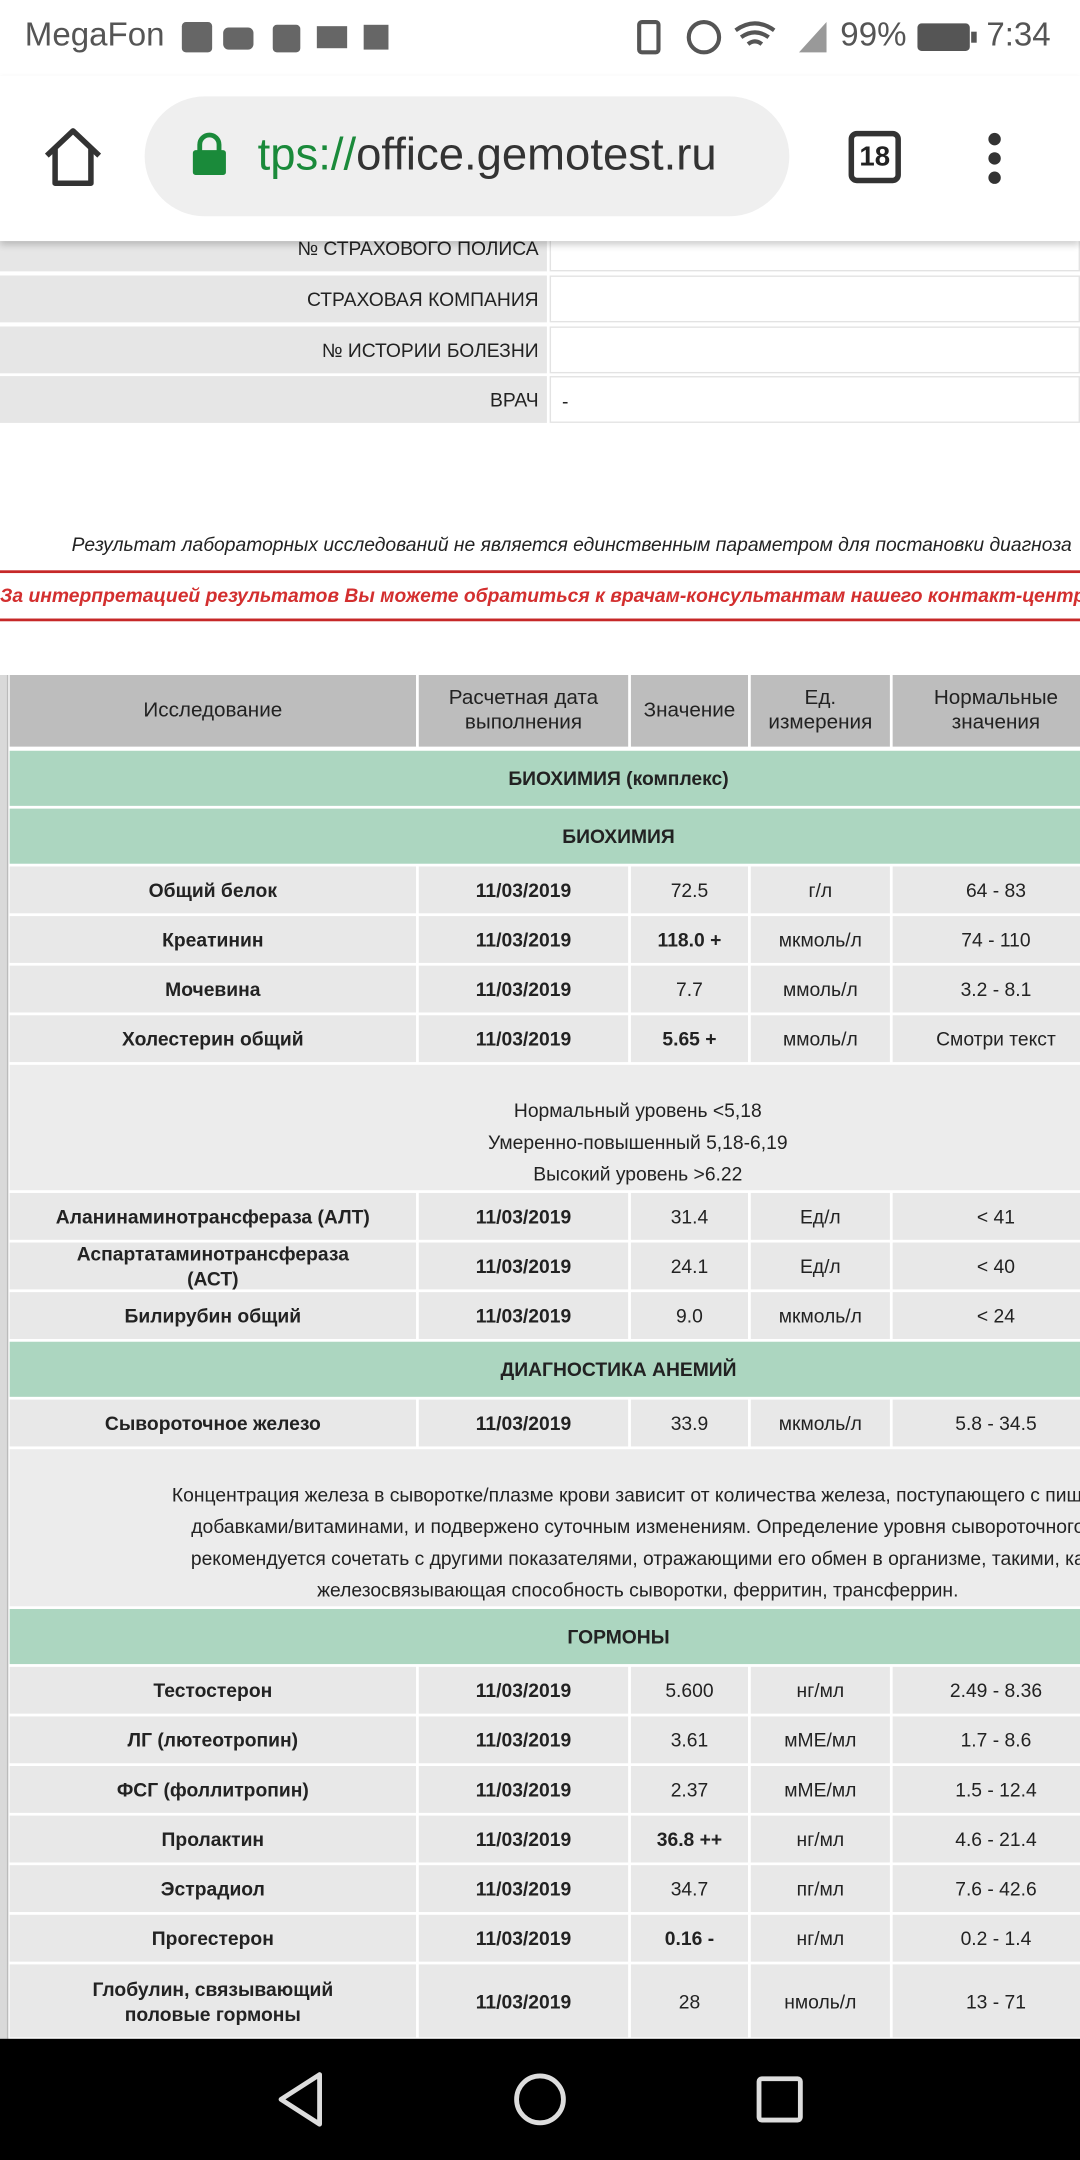 Image resolution: width=1080 pixels, height=2160 pixels. I want to click on note-row, so click(544, 1528).